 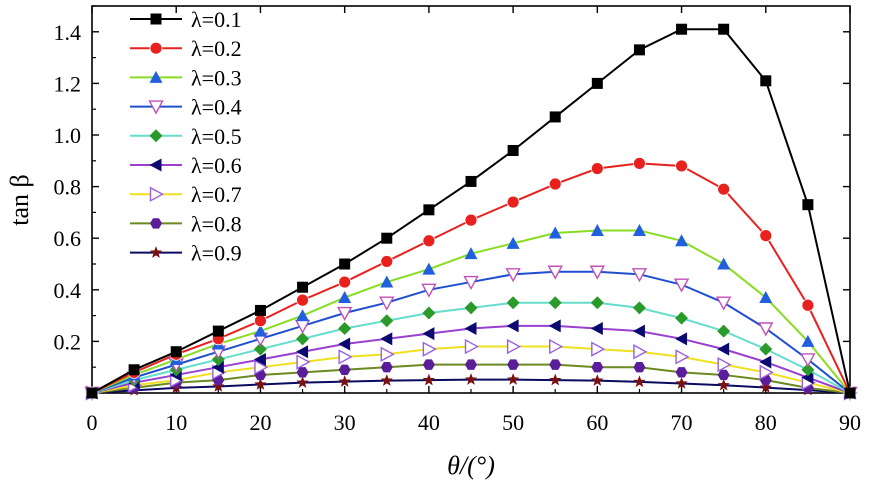 I want to click on x-tick-label: 70, so click(x=682, y=422).